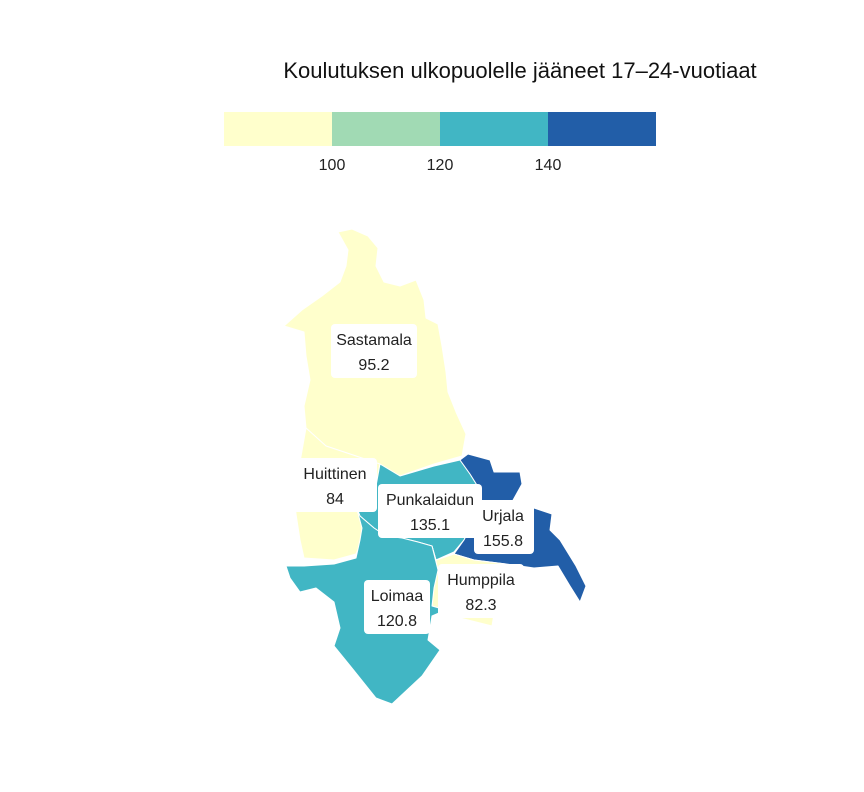 The image size is (864, 792). What do you see at coordinates (374, 340) in the screenshot?
I see `region-name-label: Sastamala` at bounding box center [374, 340].